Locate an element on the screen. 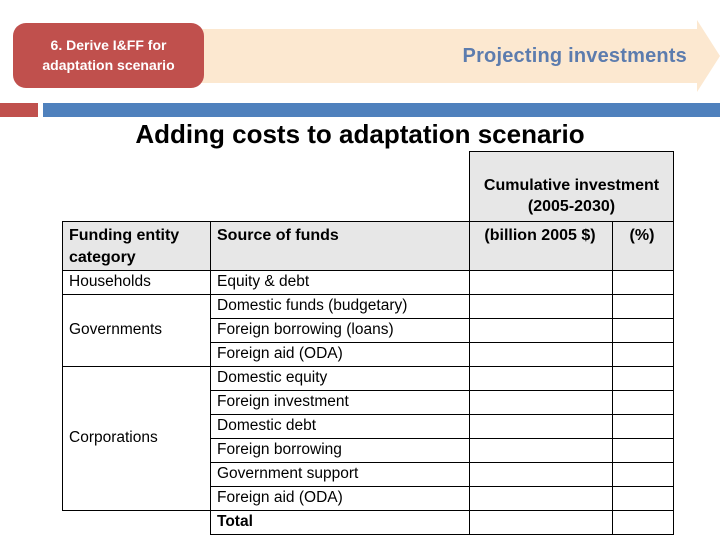 This screenshot has width=720, height=540. table-row: Foreign aid (ODA) is located at coordinates (368, 498).